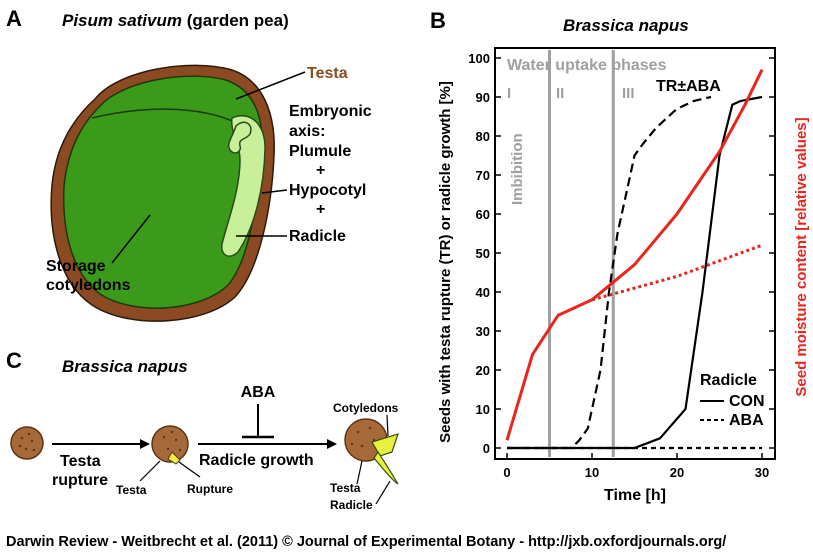 Image resolution: width=813 pixels, height=555 pixels. Describe the element at coordinates (386, 467) in the screenshot. I see `emerging-radicle` at that location.